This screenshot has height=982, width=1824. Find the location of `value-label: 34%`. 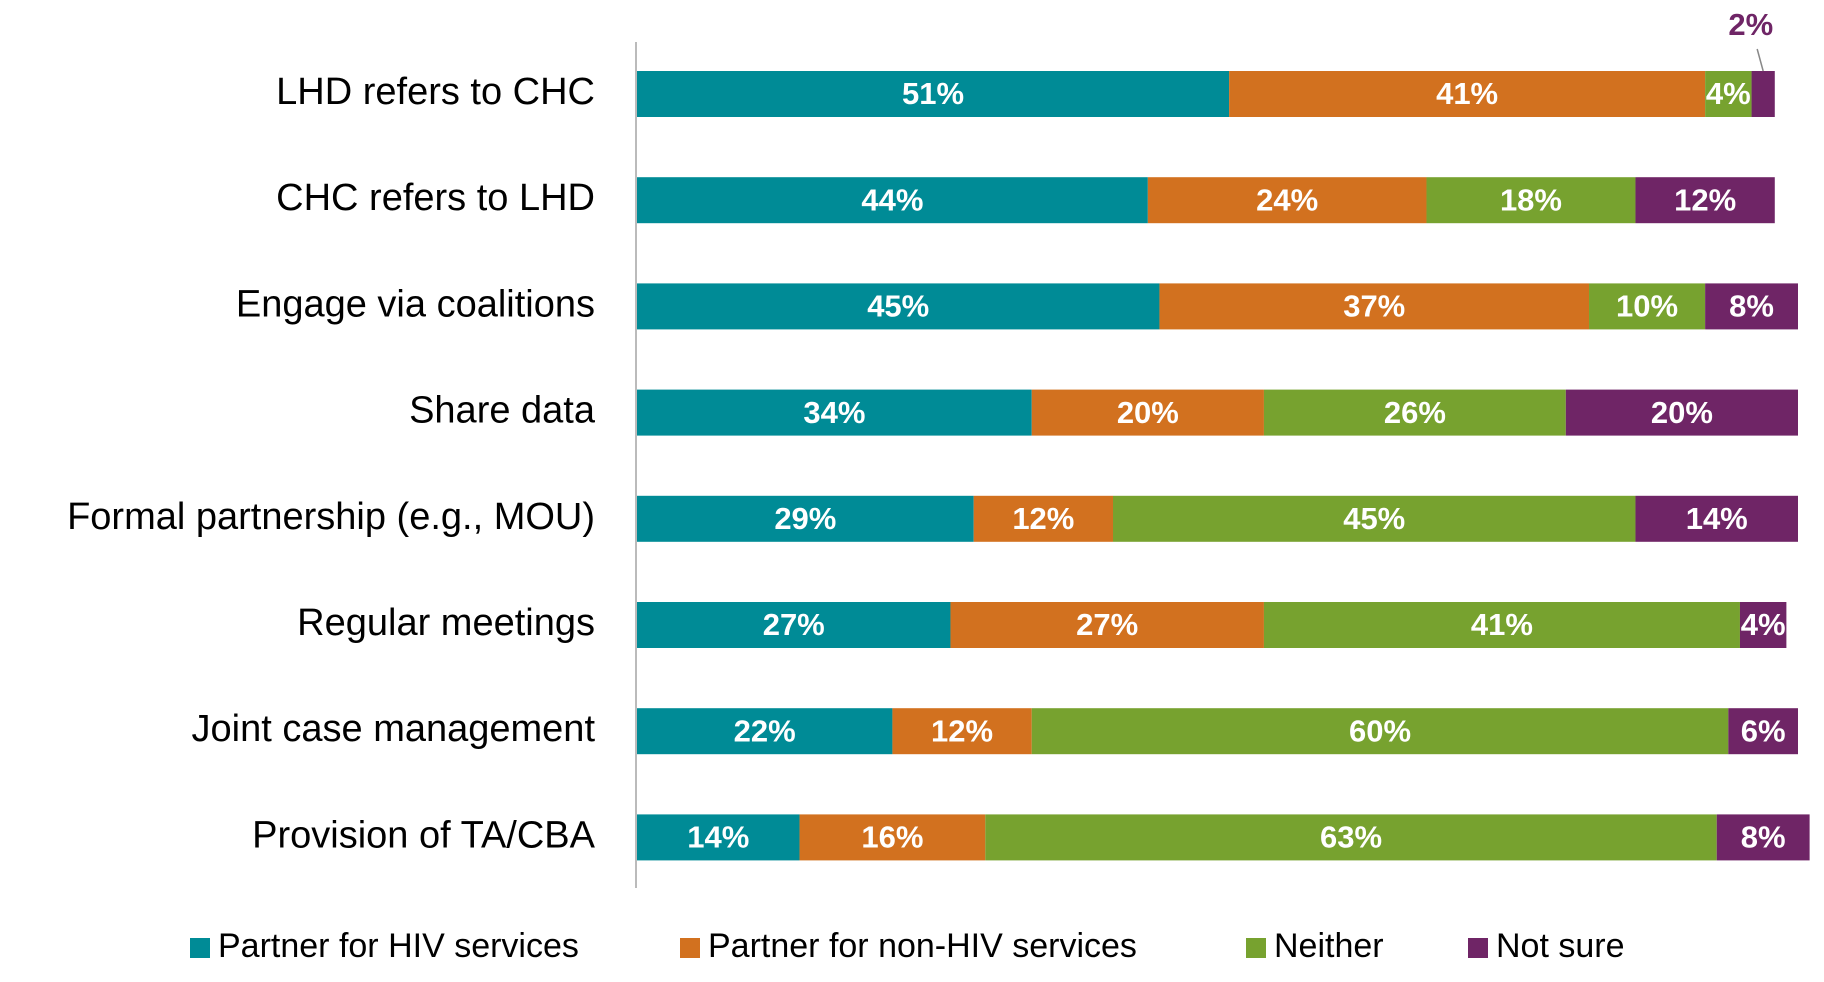

value-label: 34% is located at coordinates (834, 412).